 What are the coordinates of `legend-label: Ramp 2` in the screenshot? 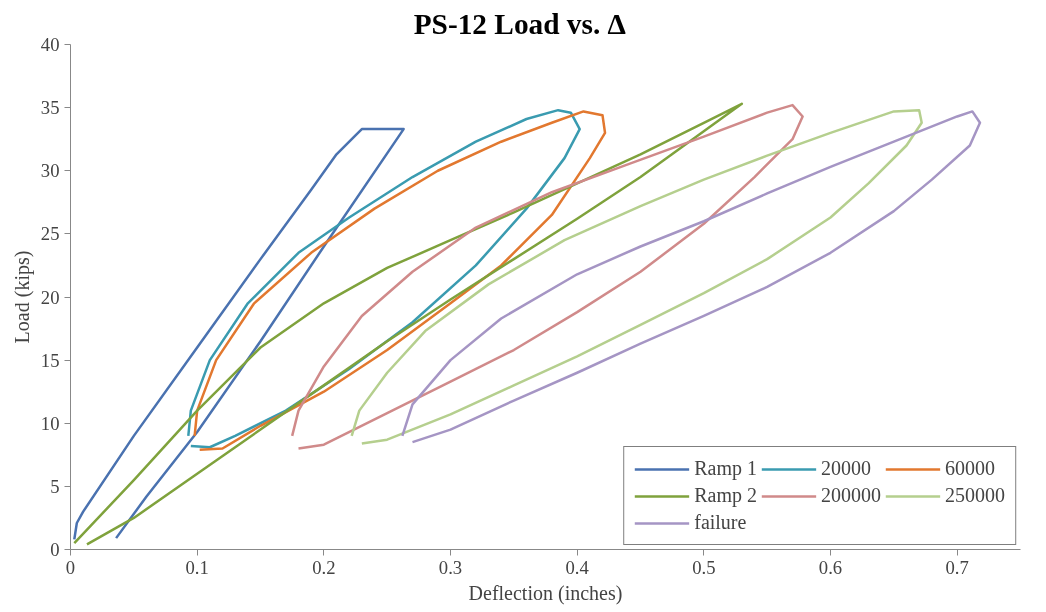 It's located at (725, 495).